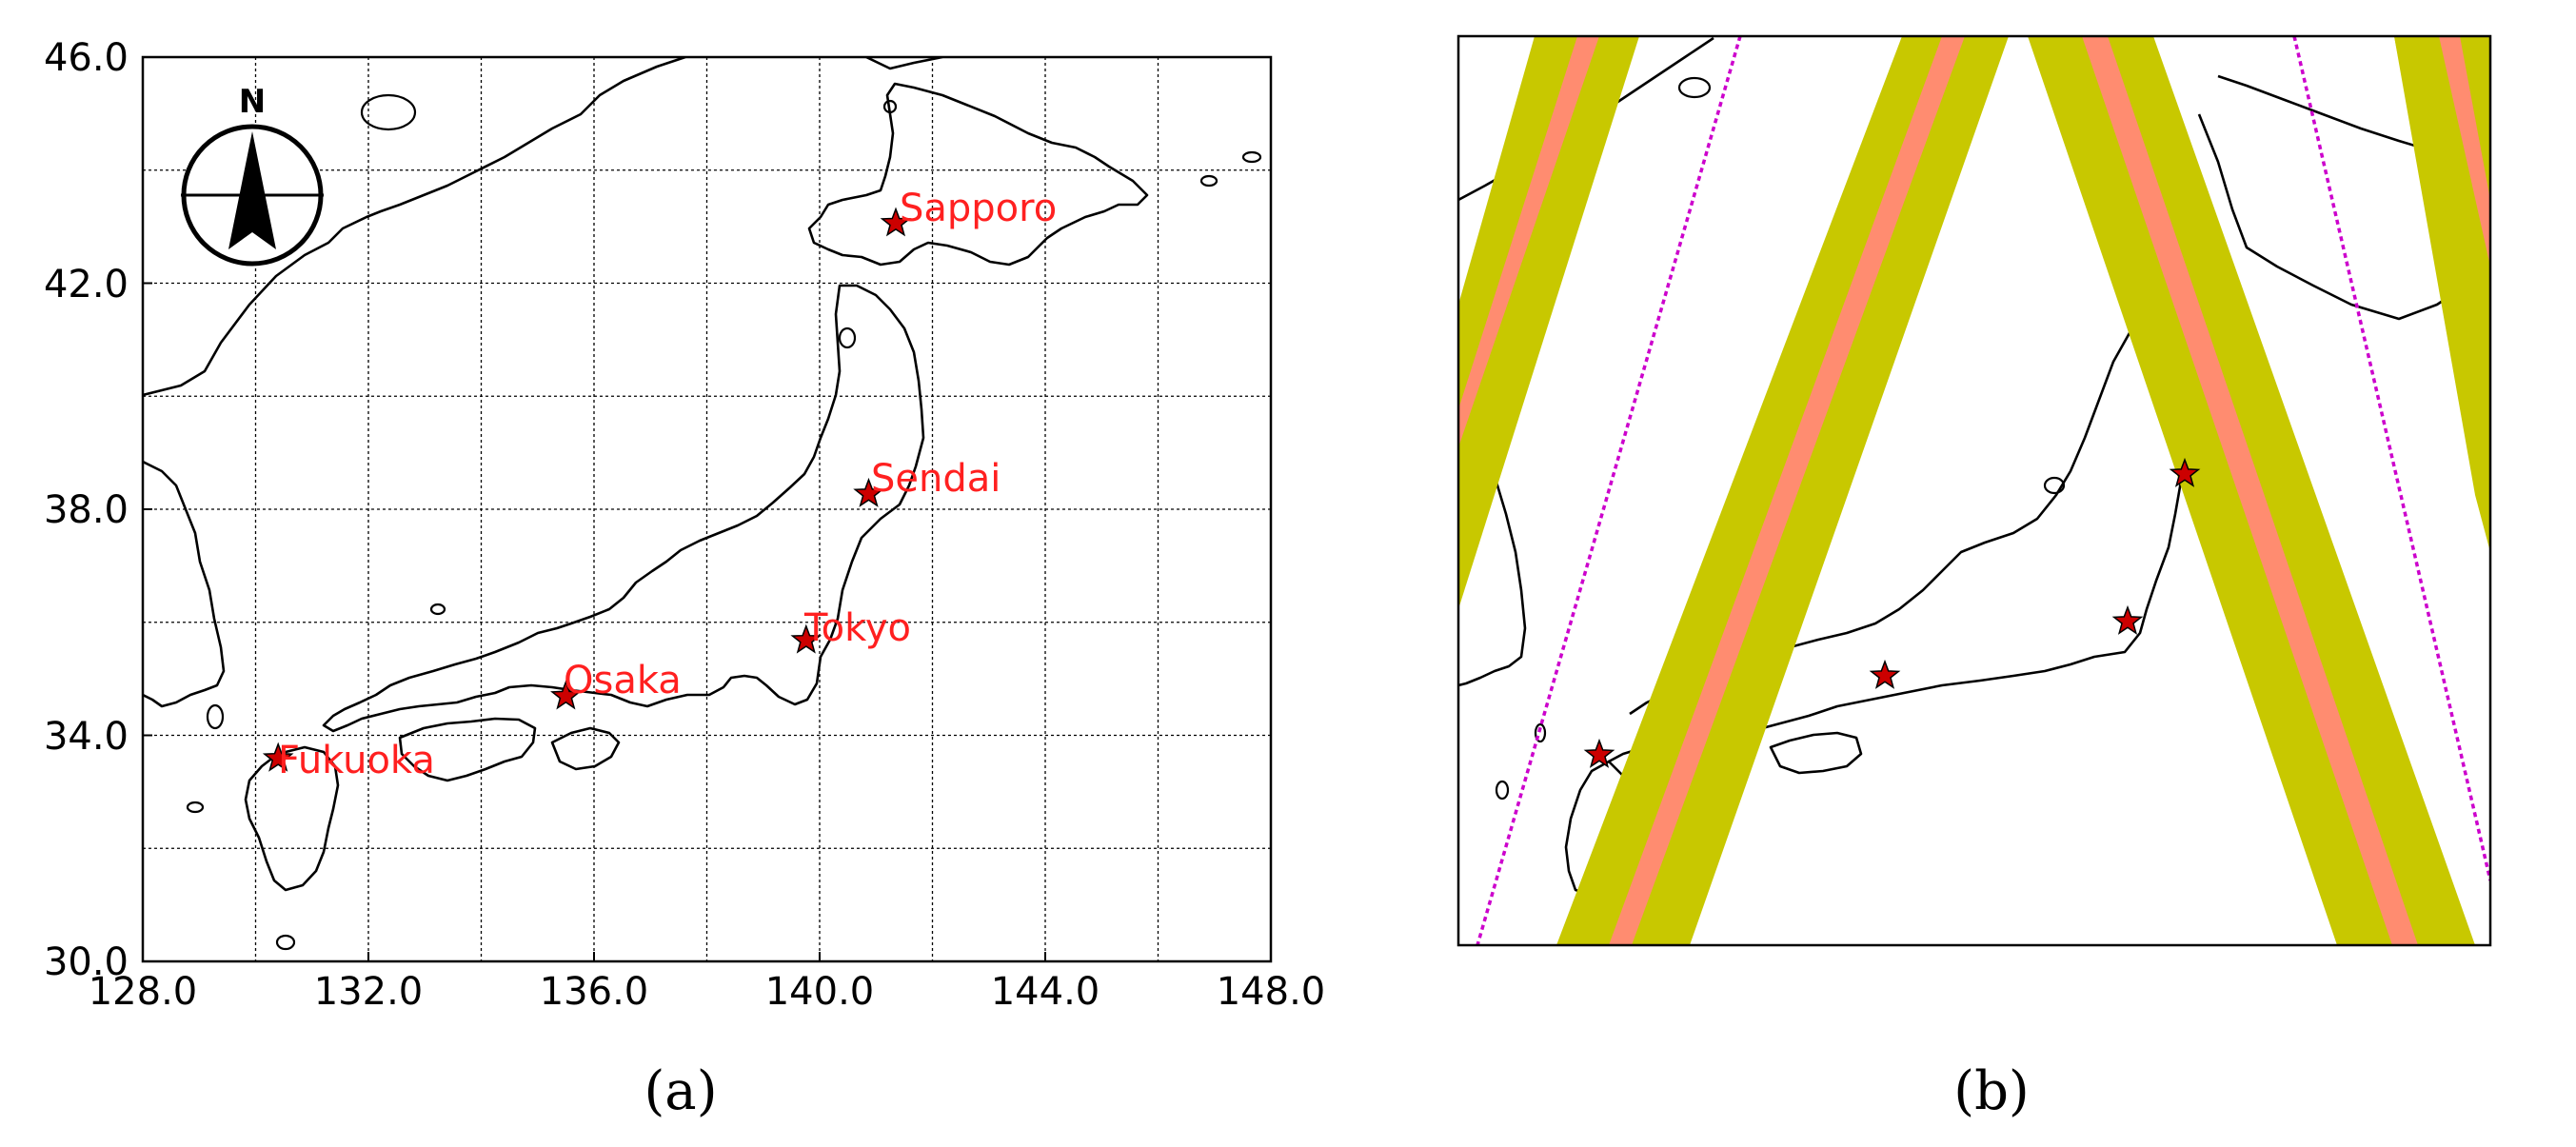 The image size is (2576, 1147). What do you see at coordinates (1046, 992) in the screenshot?
I see `x-tick-label: 144.0` at bounding box center [1046, 992].